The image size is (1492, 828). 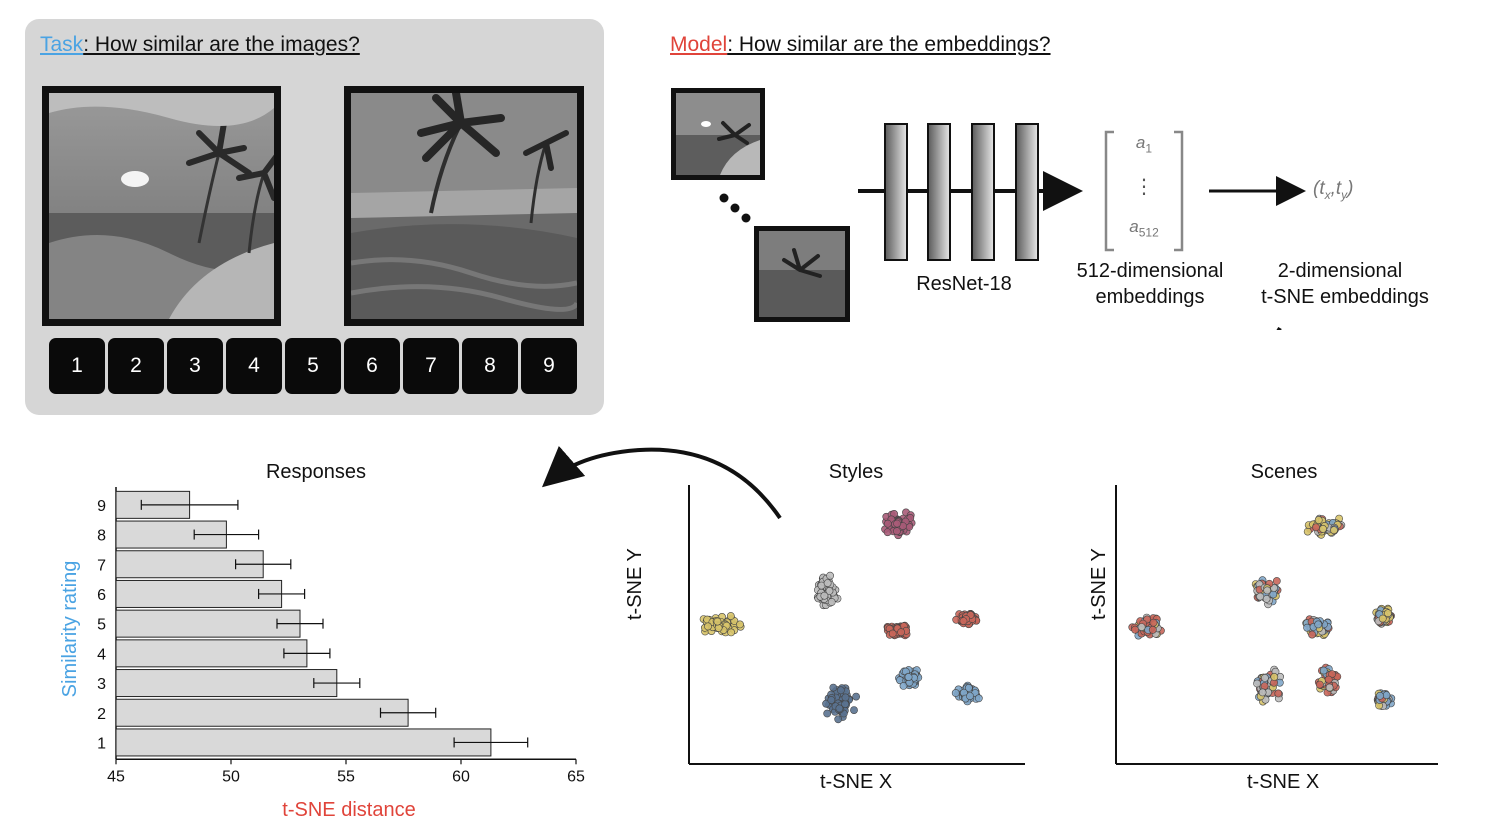 What do you see at coordinates (101, 595) in the screenshot?
I see `ytick-6: 6` at bounding box center [101, 595].